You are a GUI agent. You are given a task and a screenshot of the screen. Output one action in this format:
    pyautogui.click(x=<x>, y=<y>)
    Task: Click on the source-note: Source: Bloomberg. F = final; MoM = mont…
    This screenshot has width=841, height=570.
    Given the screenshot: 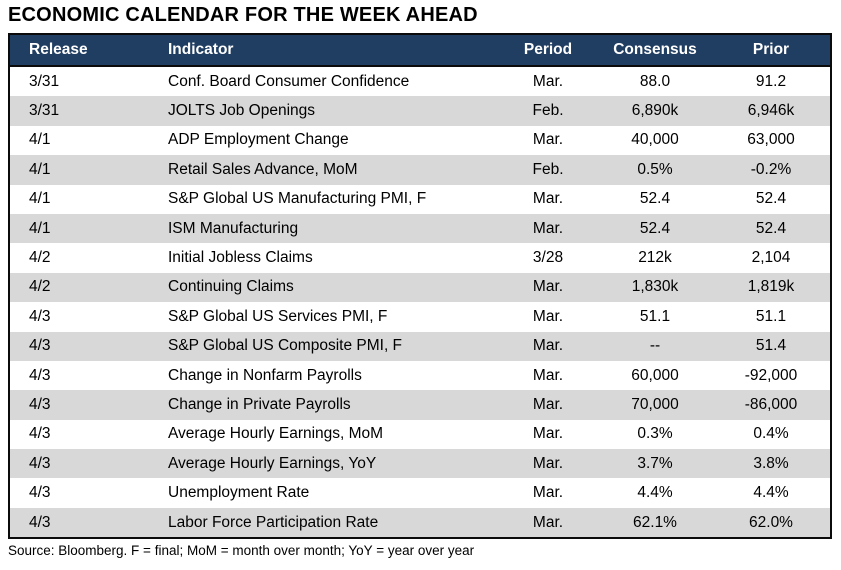 What is the action you would take?
    pyautogui.click(x=241, y=551)
    